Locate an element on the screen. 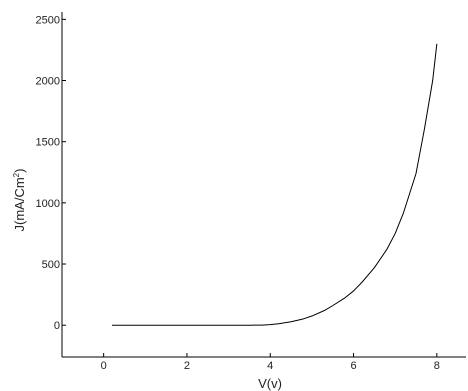  y-axis-title: J(mA/Cm2) is located at coordinates (19, 200).